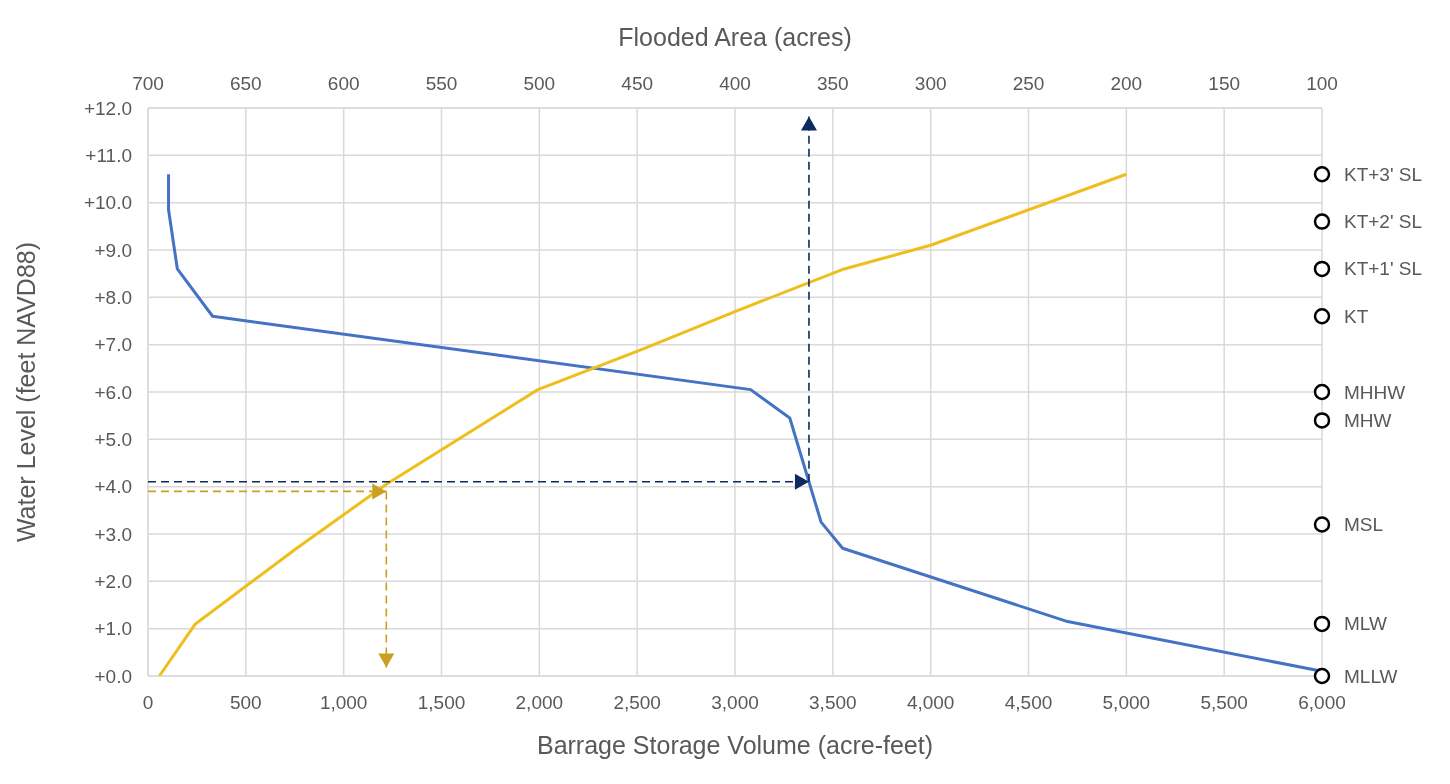 The height and width of the screenshot is (784, 1450). What do you see at coordinates (113, 440) in the screenshot?
I see `y-tick-label: +5.0` at bounding box center [113, 440].